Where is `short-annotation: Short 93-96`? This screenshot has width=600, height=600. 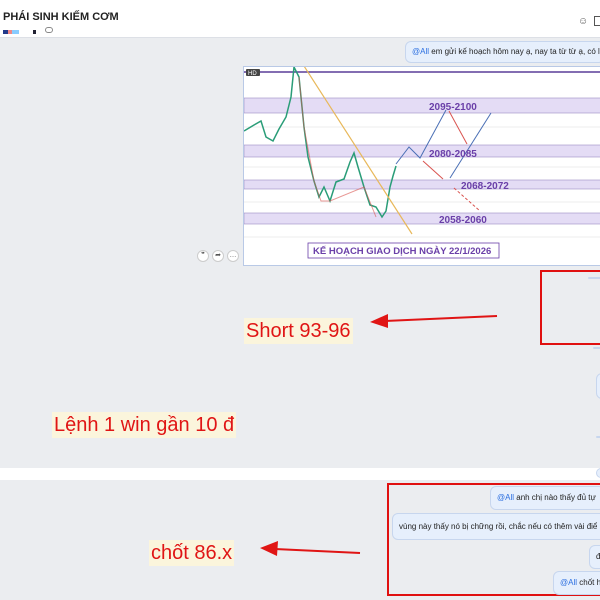 short-annotation: Short 93-96 is located at coordinates (298, 331).